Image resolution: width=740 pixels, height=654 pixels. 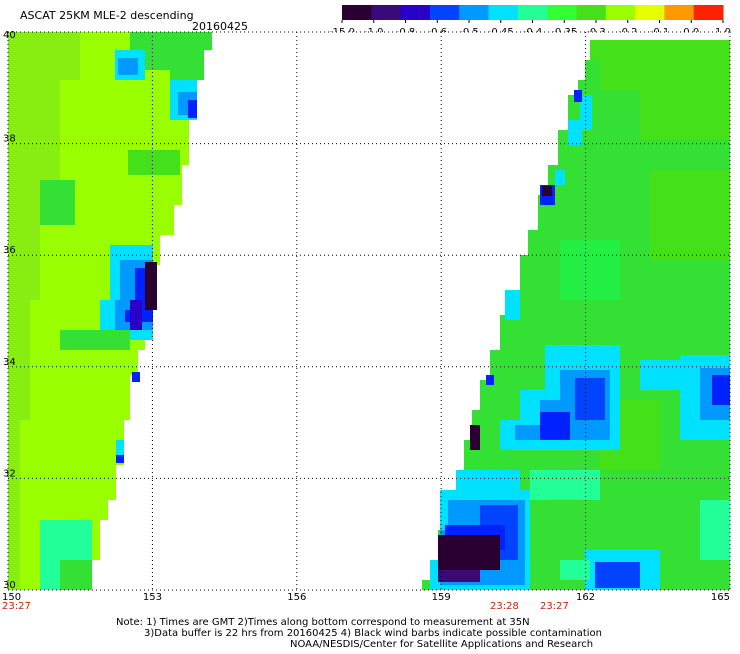 I want to click on longitude-label: 159, so click(x=441, y=597).